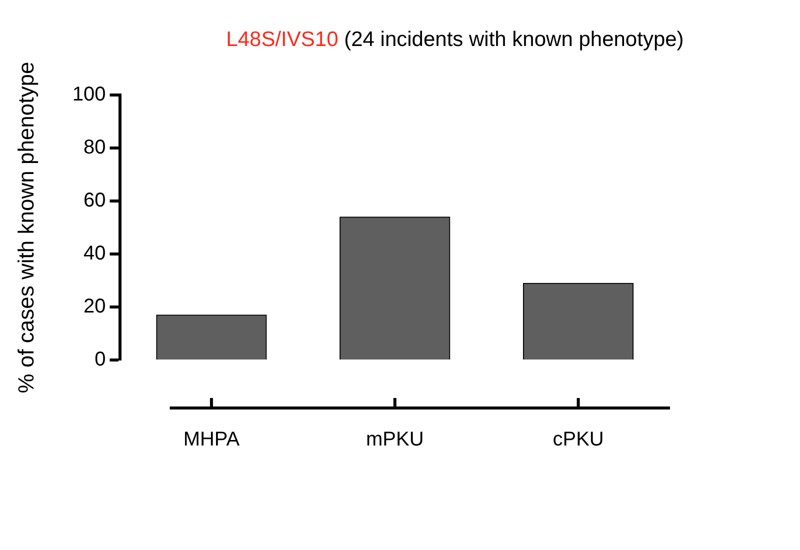  Describe the element at coordinates (395, 439) in the screenshot. I see `x-tick-label: mPKU` at that location.